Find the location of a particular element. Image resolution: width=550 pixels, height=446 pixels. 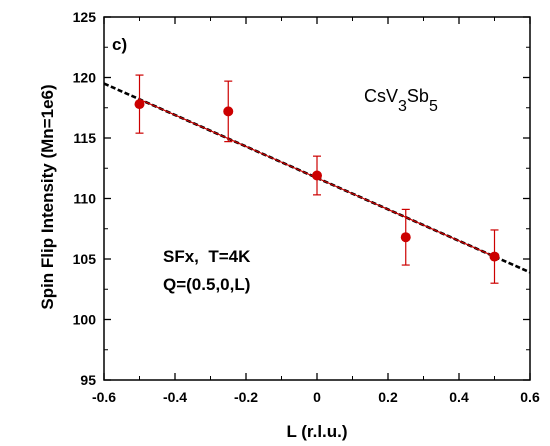

x-tick-label: 0.4 is located at coordinates (459, 397).